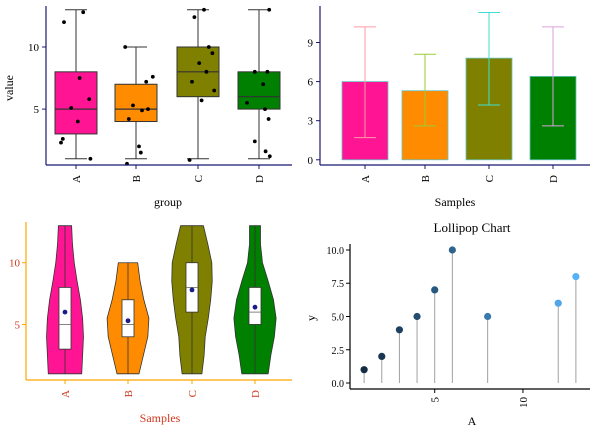 Image resolution: width=600 pixels, height=434 pixels. Describe the element at coordinates (311, 43) in the screenshot. I see `y-tick-label: 9` at that location.